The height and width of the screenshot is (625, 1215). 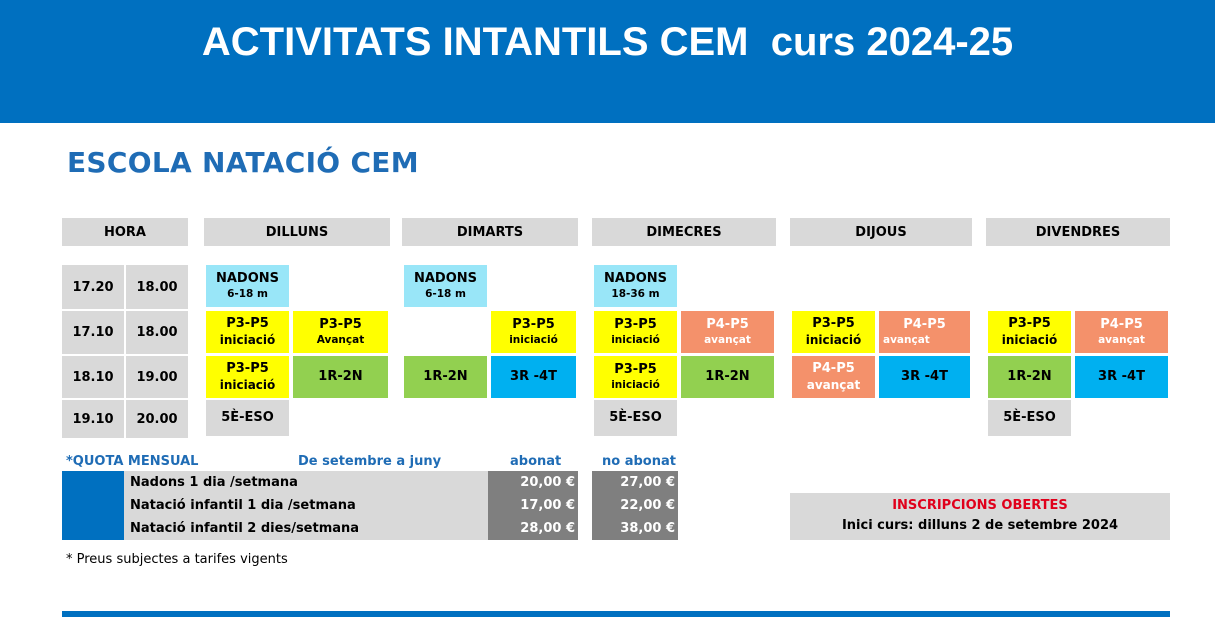 What do you see at coordinates (533, 528) in the screenshot?
I see `fee-member: 28,00 €` at bounding box center [533, 528].